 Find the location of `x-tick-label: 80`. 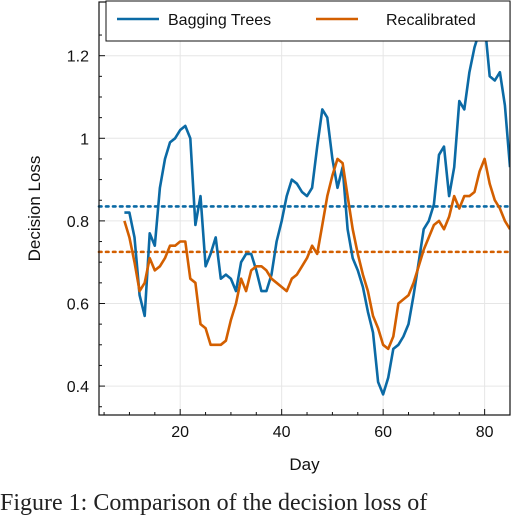

x-tick-label: 80 is located at coordinates (485, 432).